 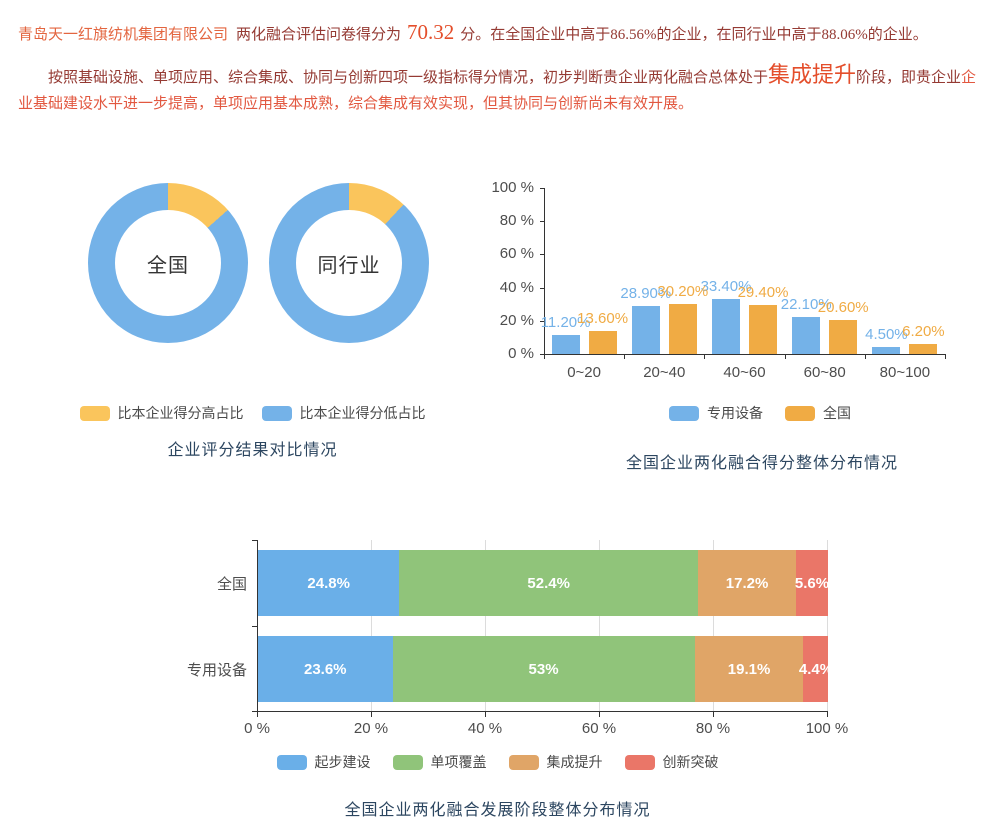 I want to click on donut-hole: 同行业, so click(x=349, y=263).